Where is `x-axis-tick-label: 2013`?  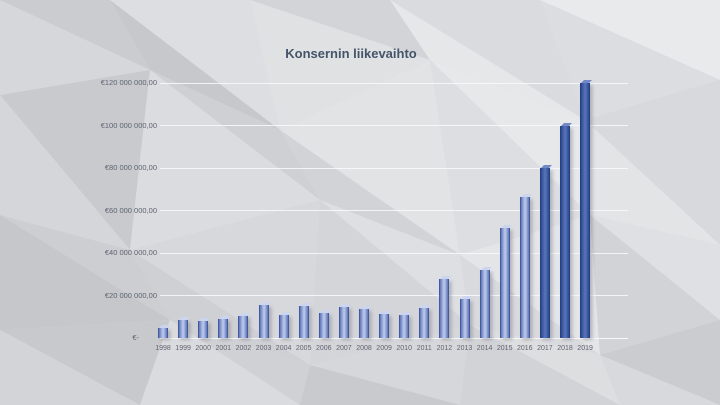 x-axis-tick-label: 2013 is located at coordinates (464, 348).